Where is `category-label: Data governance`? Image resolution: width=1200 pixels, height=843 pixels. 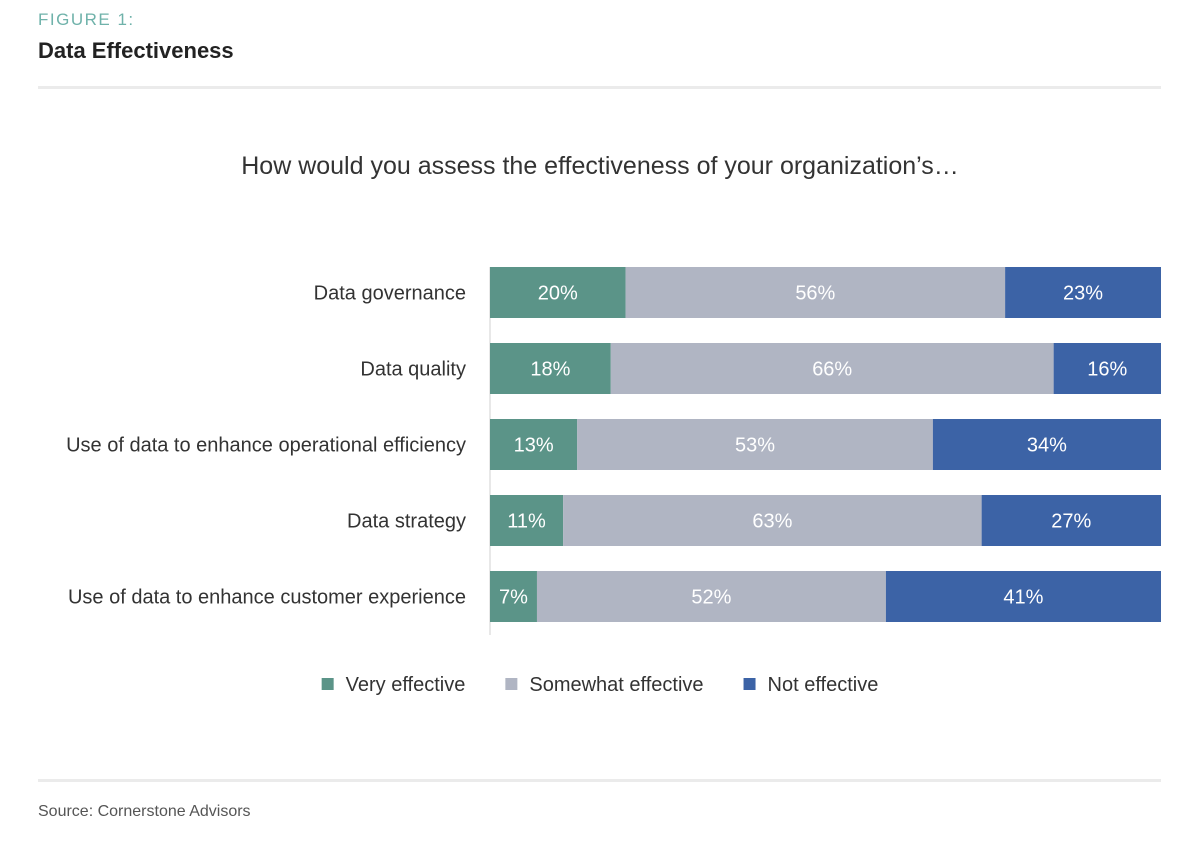
category-label: Data governance is located at coordinates (390, 294).